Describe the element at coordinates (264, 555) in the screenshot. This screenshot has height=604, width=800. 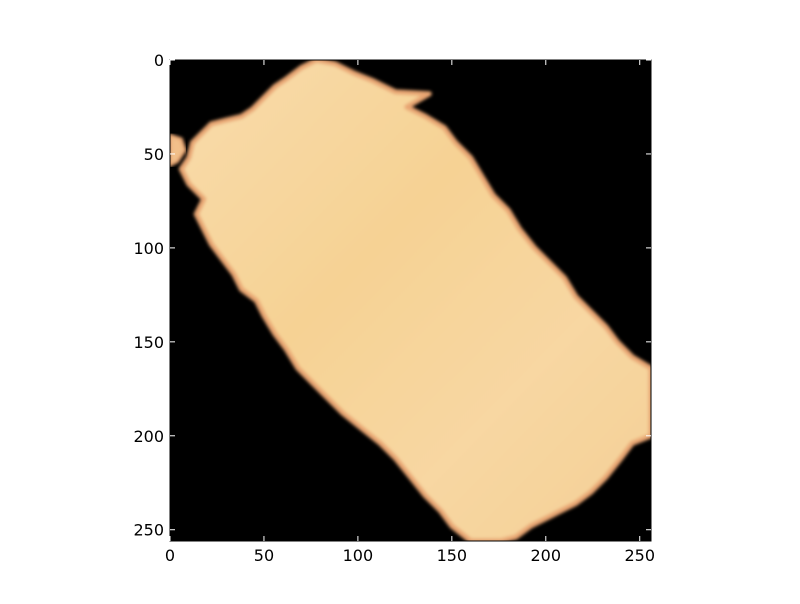
I see `x-tick-label: 50` at that location.